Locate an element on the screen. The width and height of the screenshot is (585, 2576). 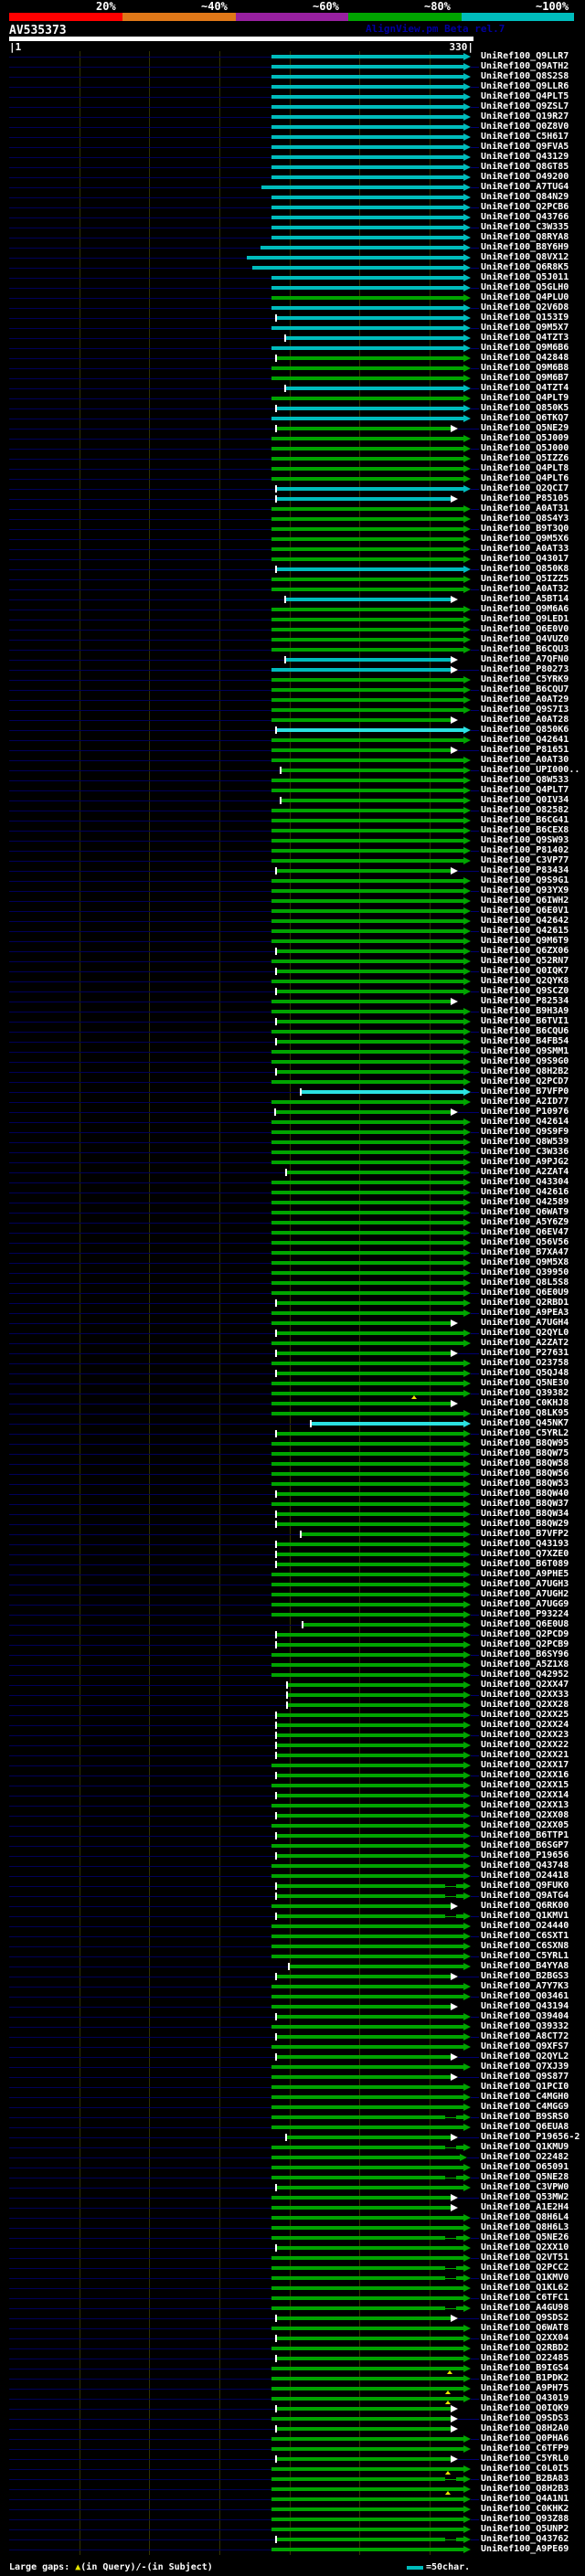
hit-row: UniRef100_O24440 is located at coordinates (293, 1927).